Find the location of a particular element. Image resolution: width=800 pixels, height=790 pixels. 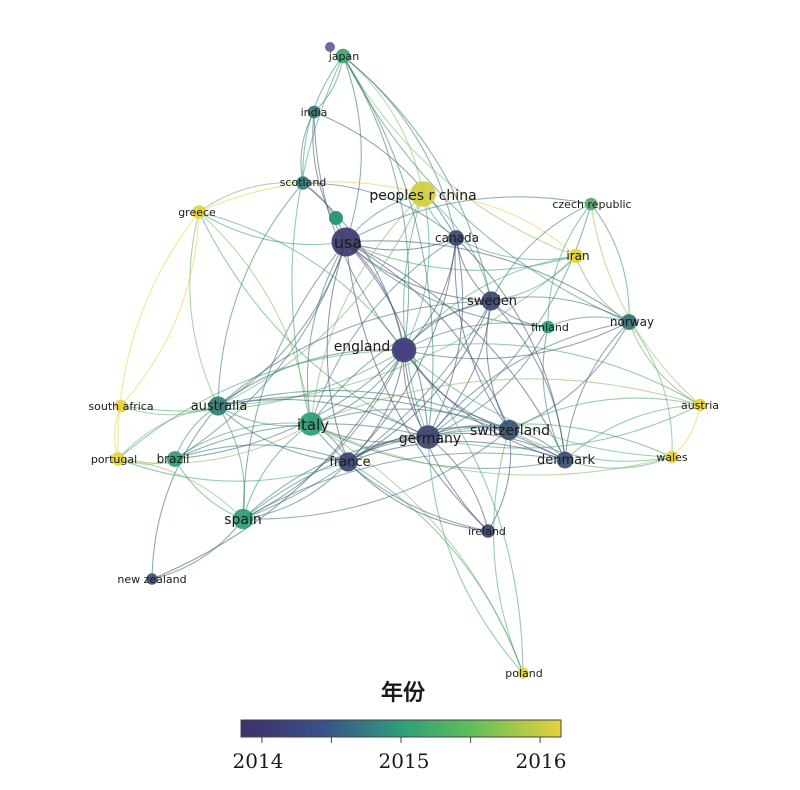

label-iran: iran is located at coordinates (577, 256).